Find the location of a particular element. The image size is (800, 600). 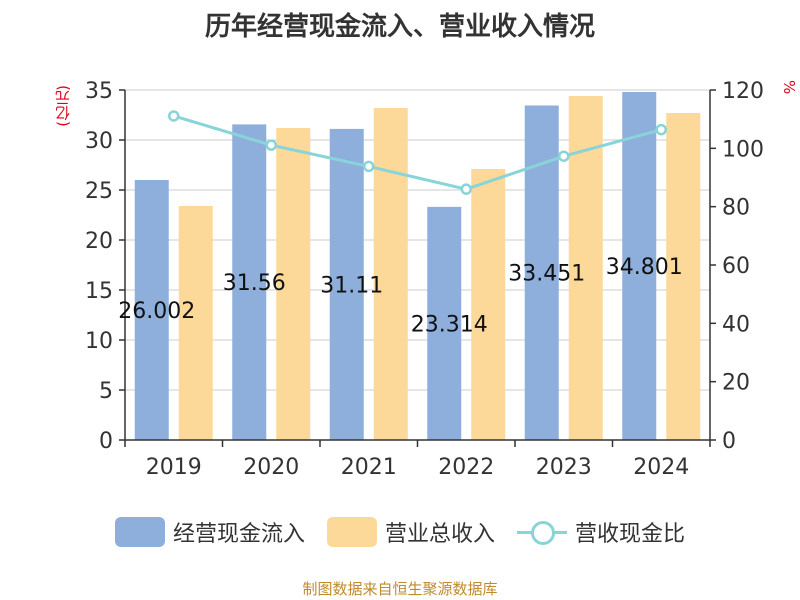

legend-swatch-cash-ratio is located at coordinates (542, 532).